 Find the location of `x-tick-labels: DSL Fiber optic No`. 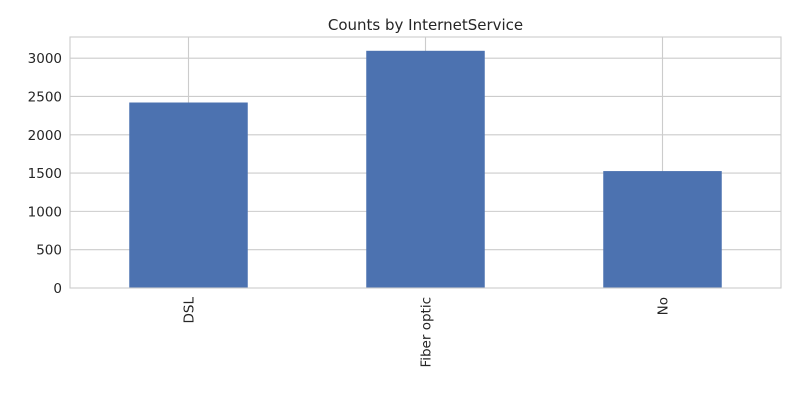

x-tick-labels: DSL Fiber optic No is located at coordinates (427, 332).